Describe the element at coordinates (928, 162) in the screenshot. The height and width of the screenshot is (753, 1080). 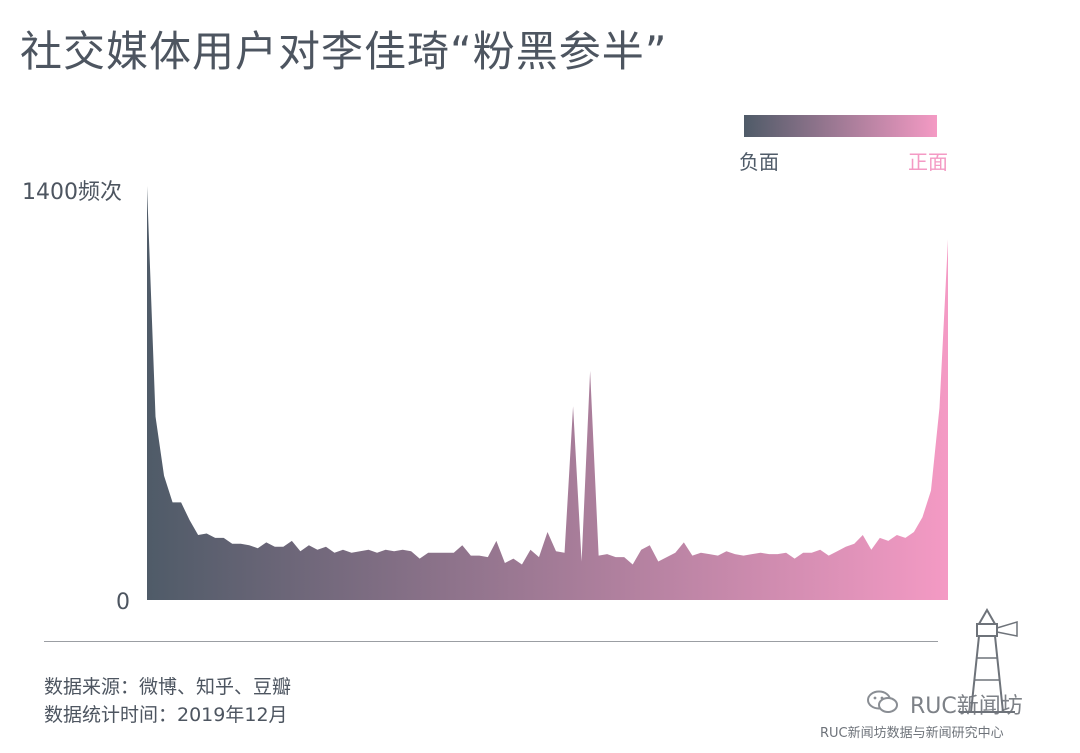
I see `legend-positive-label: 正面` at that location.